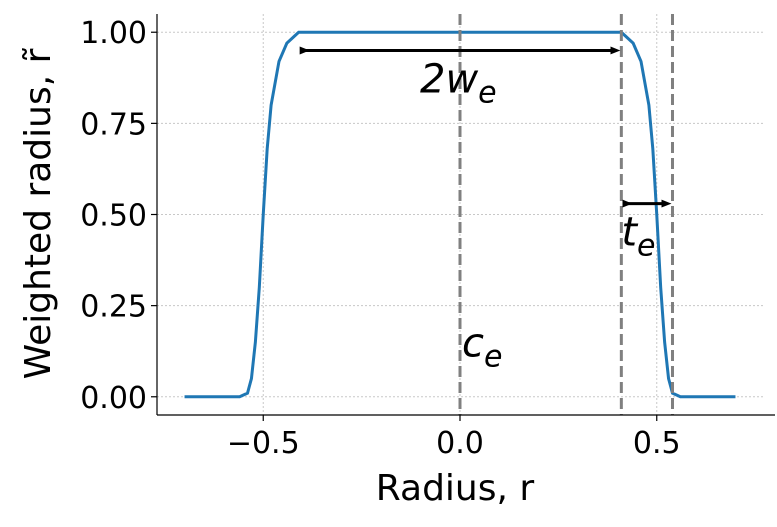  What do you see at coordinates (113, 216) in the screenshot?
I see `y-tick-label: 0.50` at bounding box center [113, 216].